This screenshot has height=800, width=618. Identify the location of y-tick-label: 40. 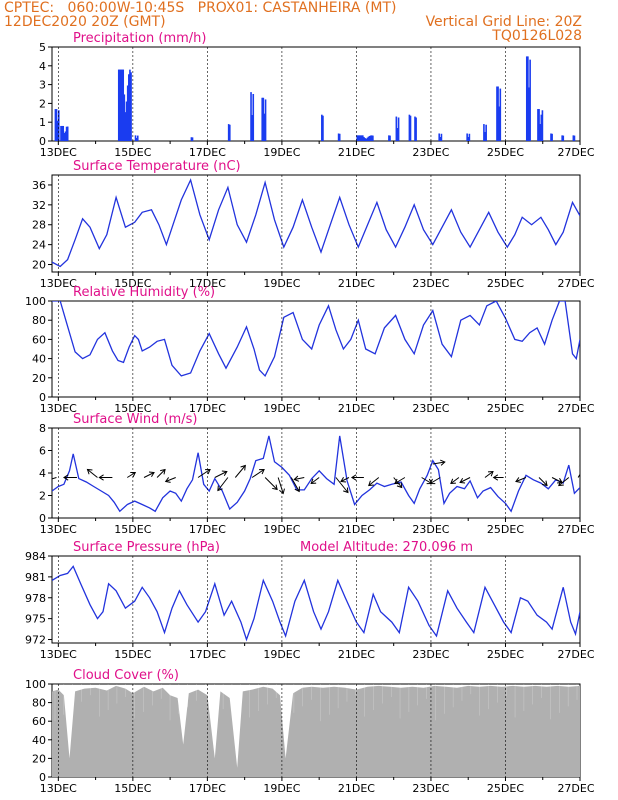
(39, 740).